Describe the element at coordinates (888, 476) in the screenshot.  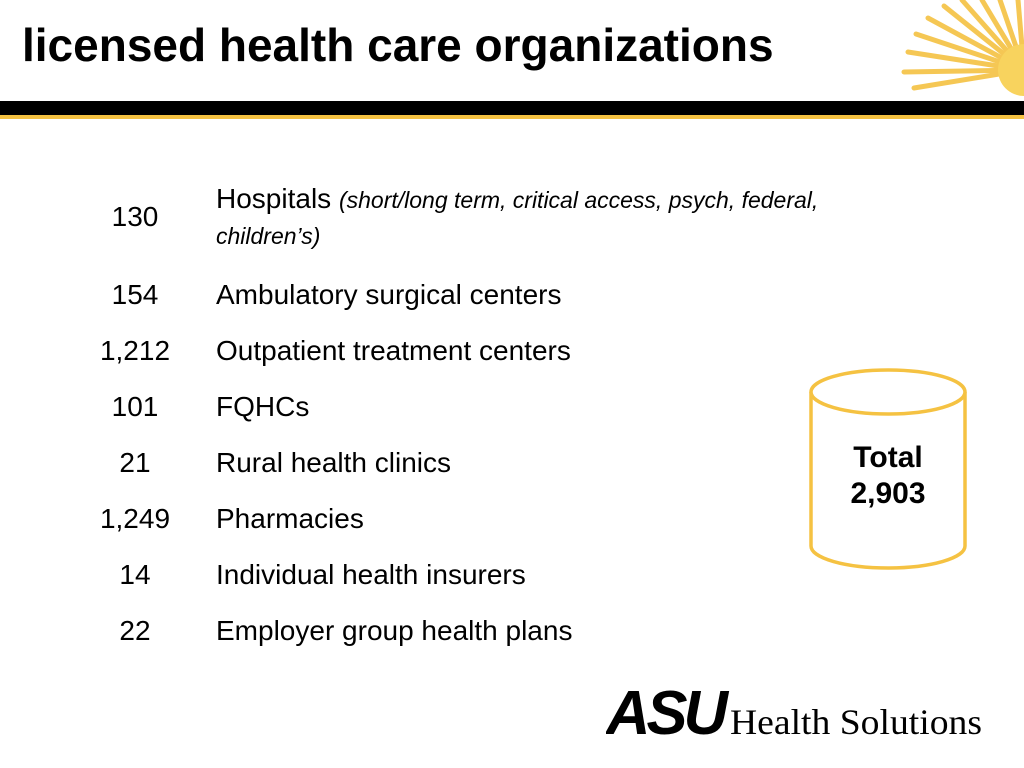
I see `total-box: Total 2,903` at that location.